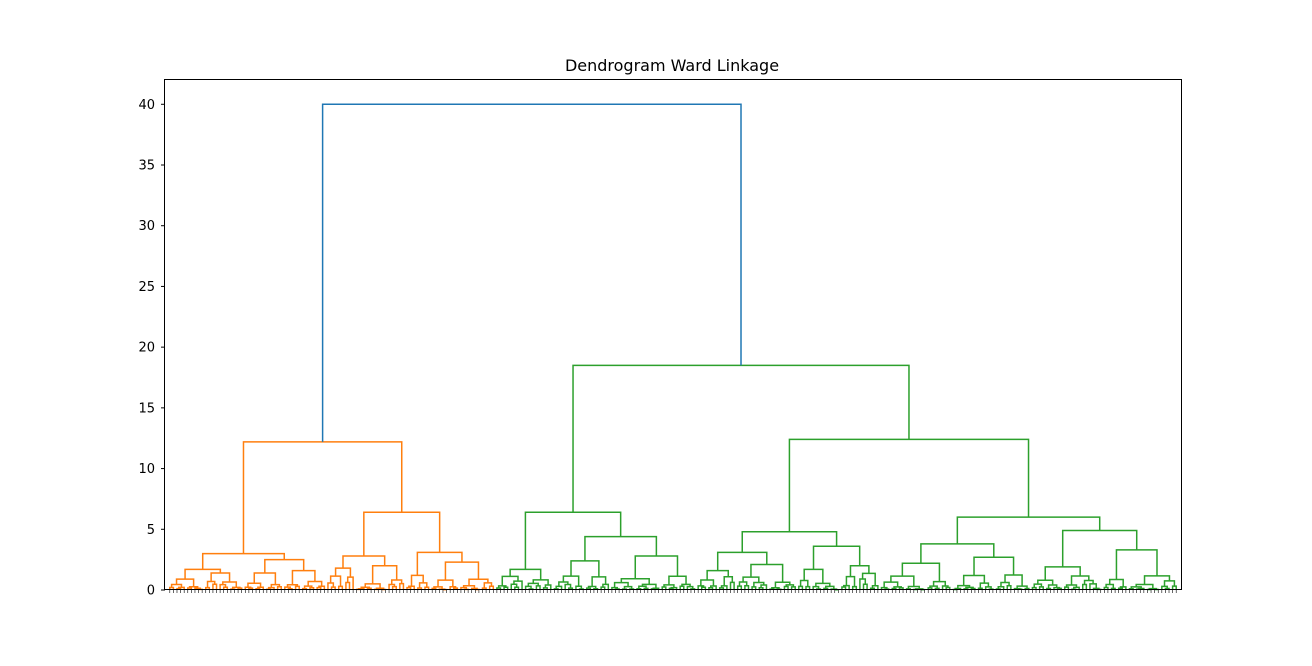 This screenshot has height=666, width=1312. I want to click on y-tick-label: 0, so click(151, 591).